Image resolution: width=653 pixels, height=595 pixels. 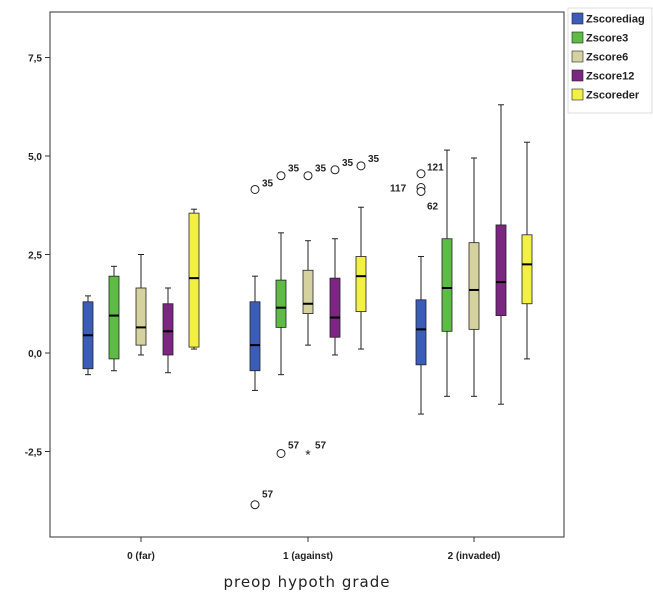 I want to click on y-tick-label: 5,0, so click(x=35, y=157).